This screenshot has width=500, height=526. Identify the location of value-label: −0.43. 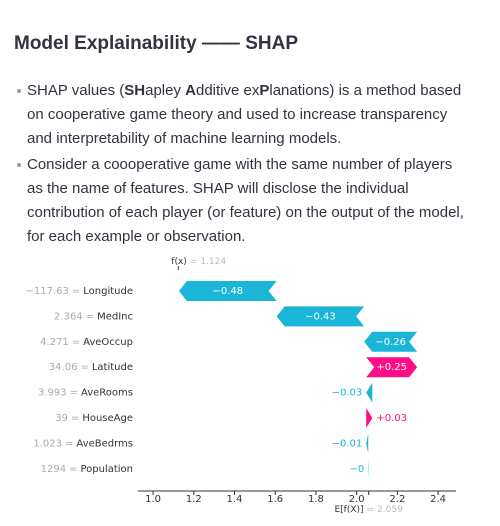
(320, 316).